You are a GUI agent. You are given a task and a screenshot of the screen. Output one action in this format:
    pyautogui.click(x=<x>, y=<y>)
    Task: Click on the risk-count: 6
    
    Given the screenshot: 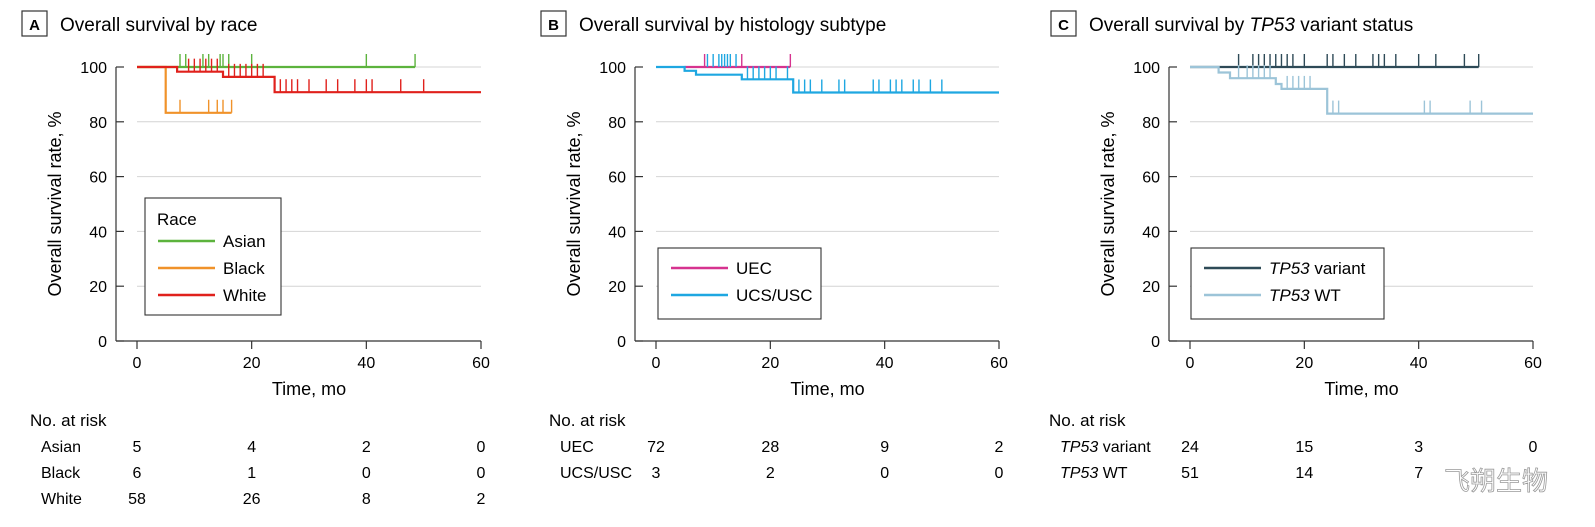 What is the action you would take?
    pyautogui.click(x=137, y=473)
    